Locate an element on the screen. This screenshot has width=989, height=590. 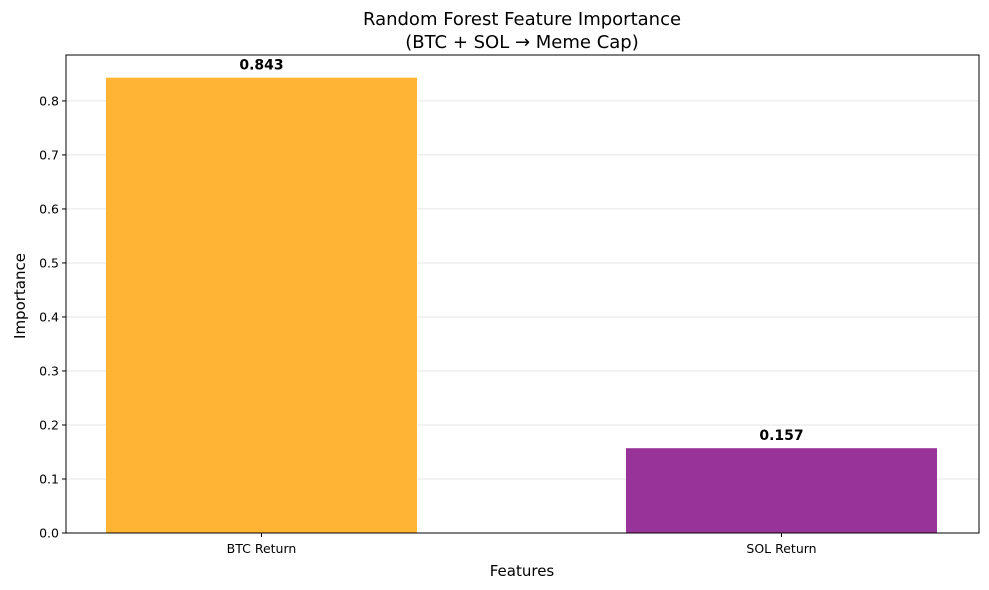
y-tick-label: 0.0 is located at coordinates (49, 533).